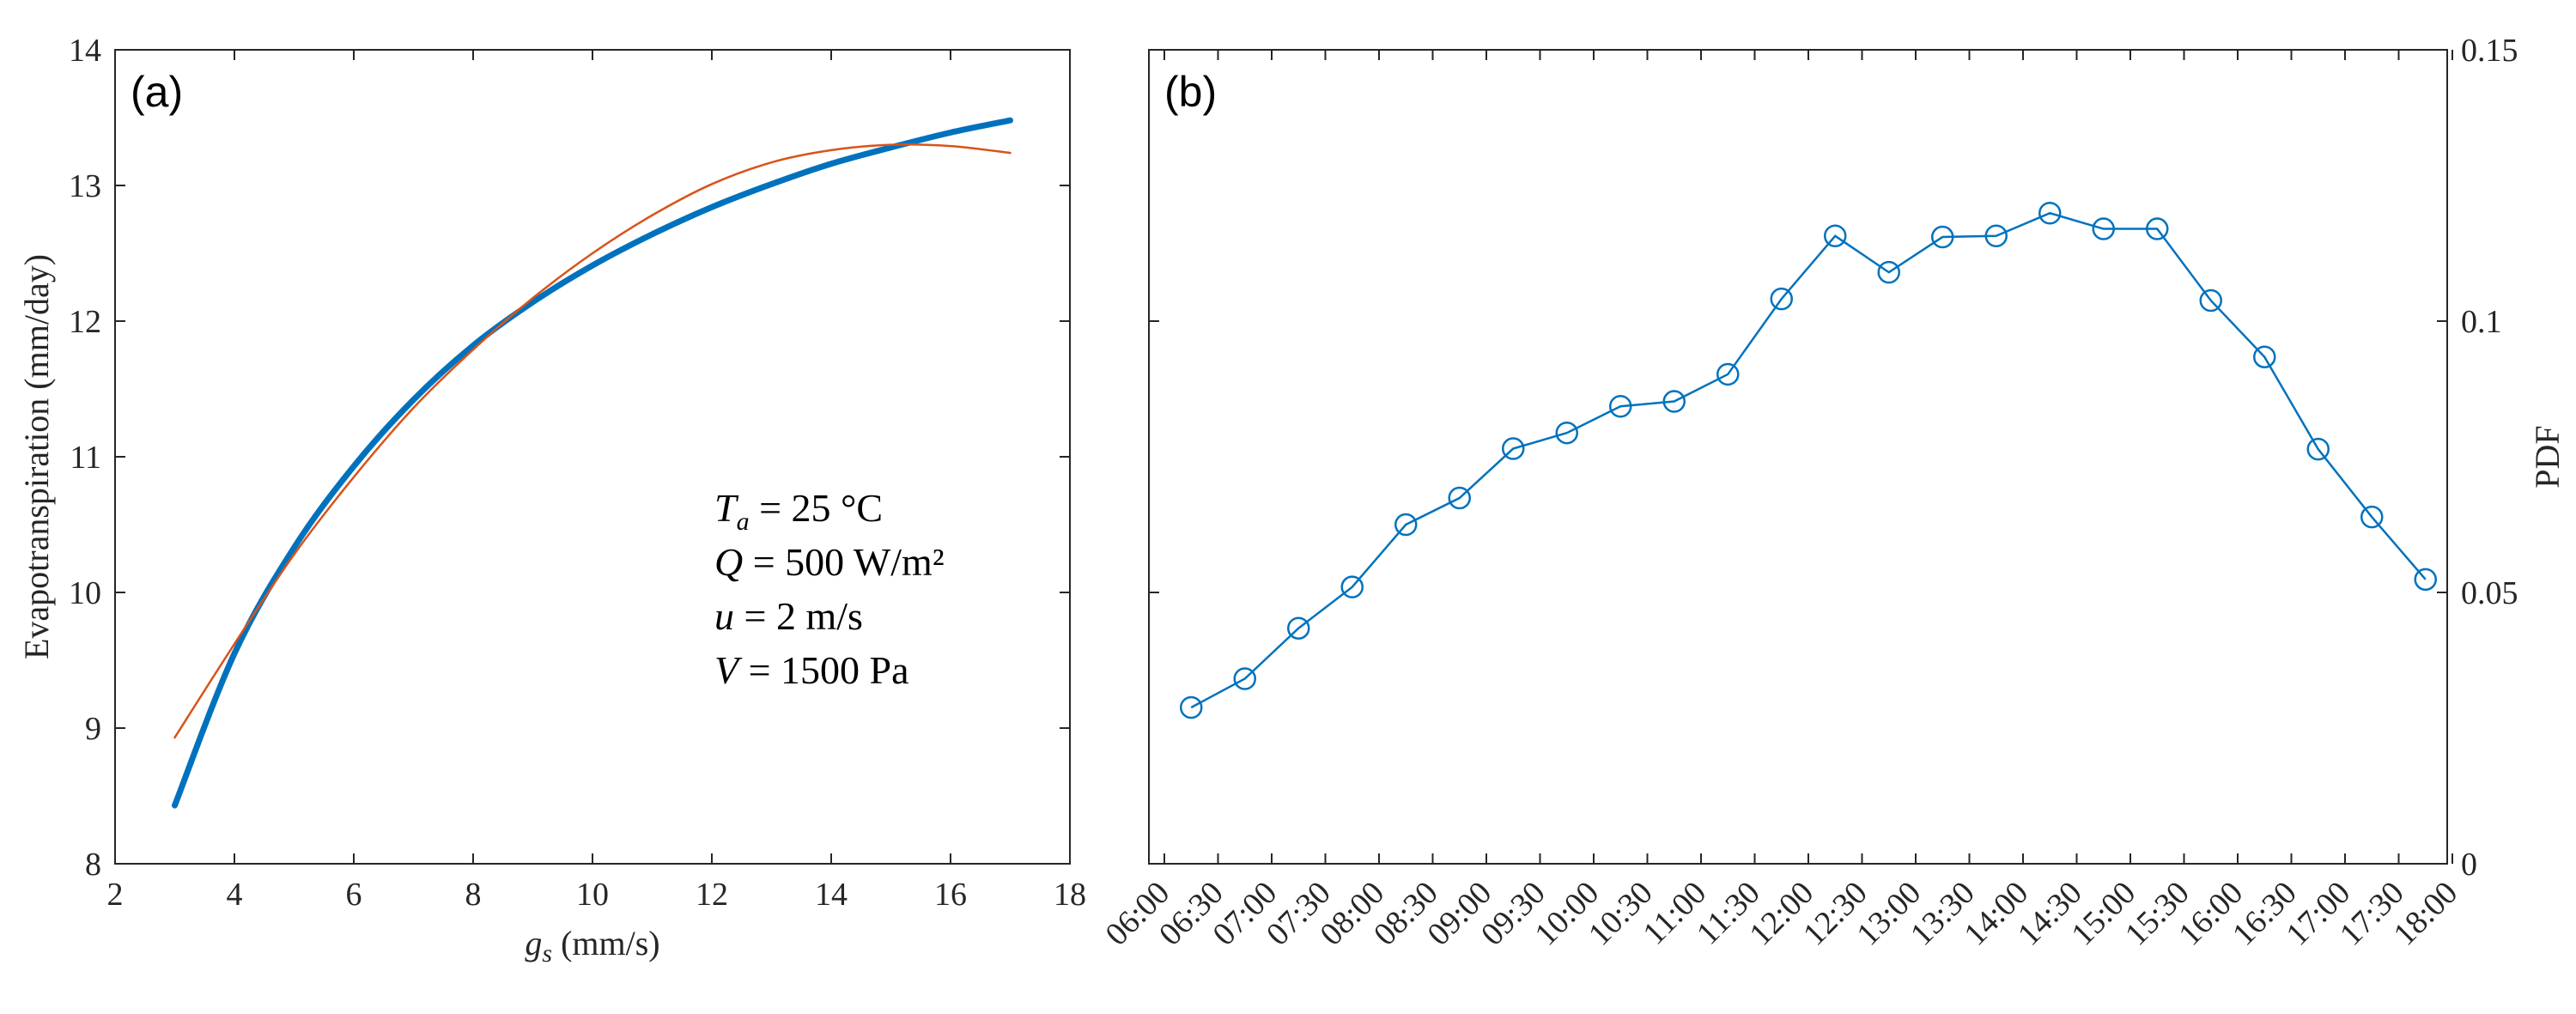  I want to click on panel-a-xlabel: gs (mm/s), so click(592, 946).